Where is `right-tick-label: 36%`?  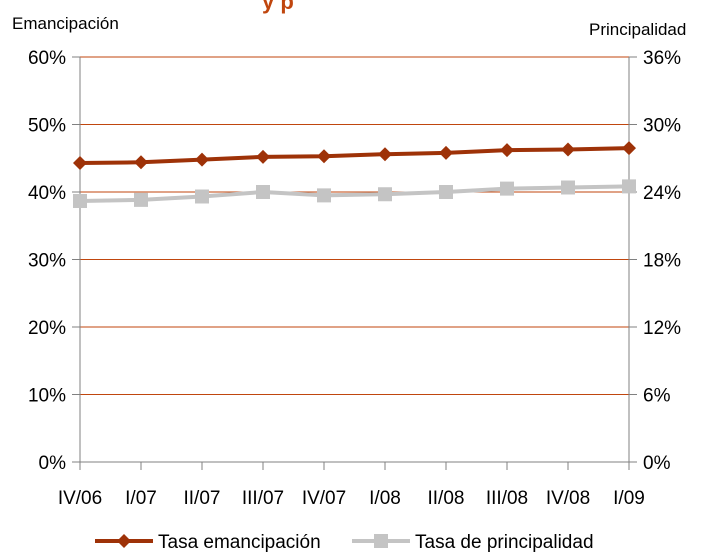 right-tick-label: 36% is located at coordinates (662, 58).